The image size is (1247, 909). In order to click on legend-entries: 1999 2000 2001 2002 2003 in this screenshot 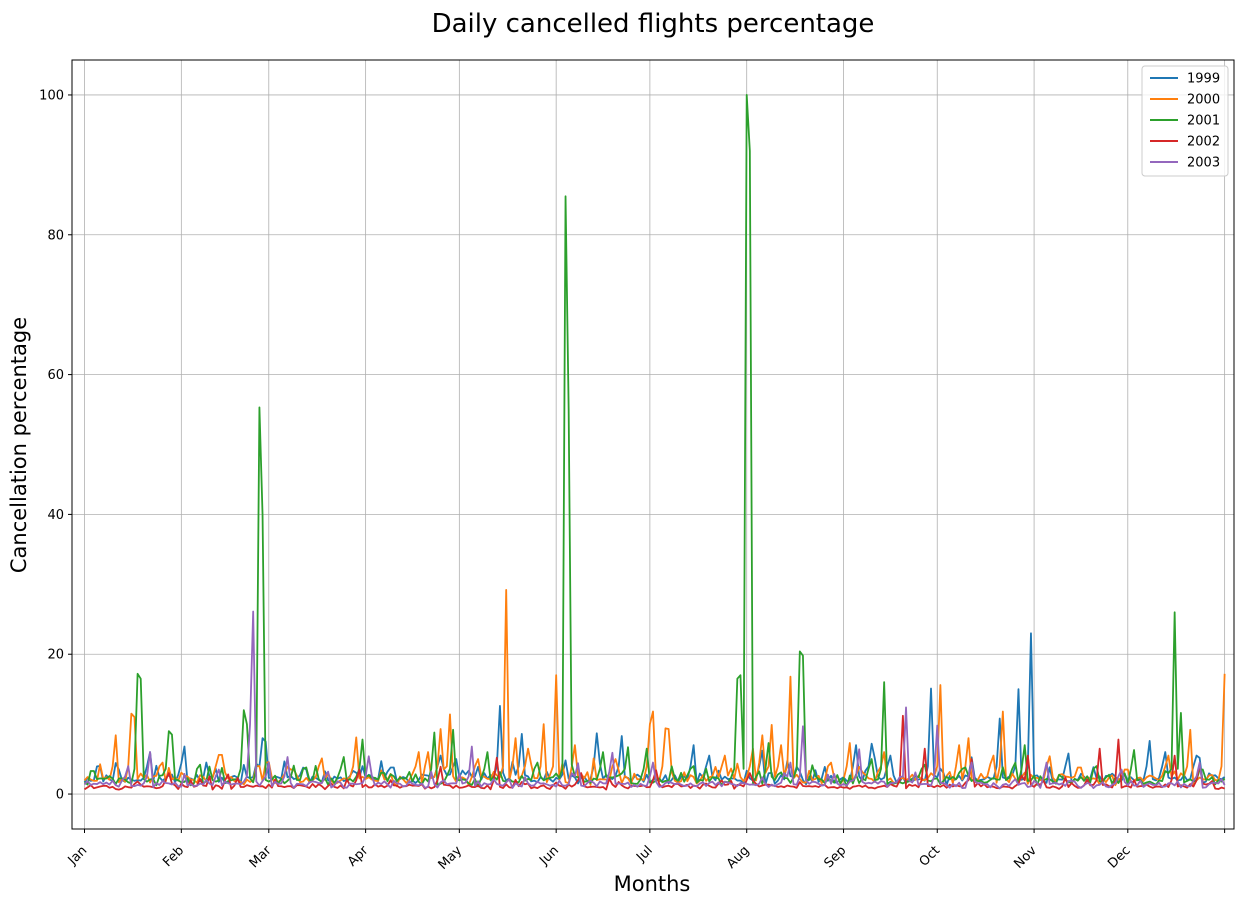, I will do `click(1185, 121)`.